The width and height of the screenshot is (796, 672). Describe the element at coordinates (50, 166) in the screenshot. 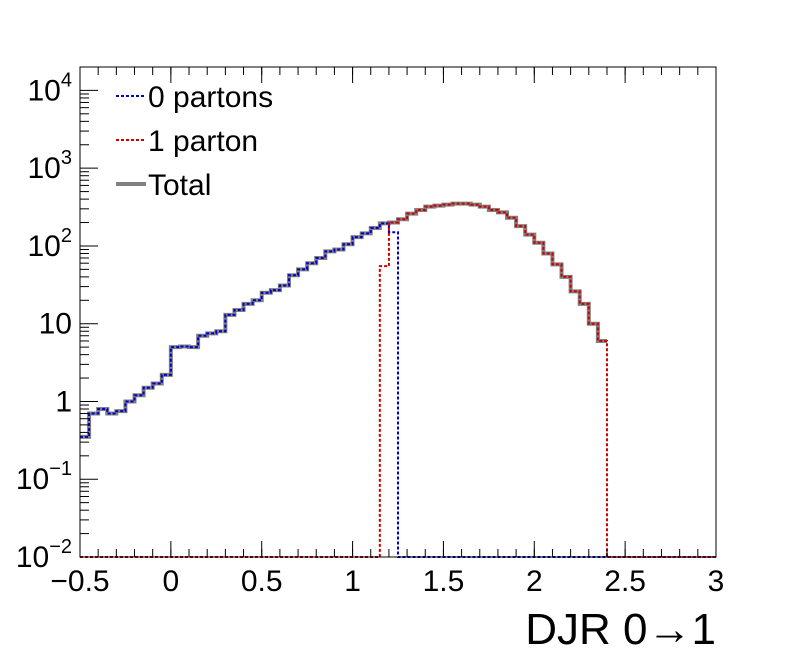

I see `y-tick-label: 10³` at that location.